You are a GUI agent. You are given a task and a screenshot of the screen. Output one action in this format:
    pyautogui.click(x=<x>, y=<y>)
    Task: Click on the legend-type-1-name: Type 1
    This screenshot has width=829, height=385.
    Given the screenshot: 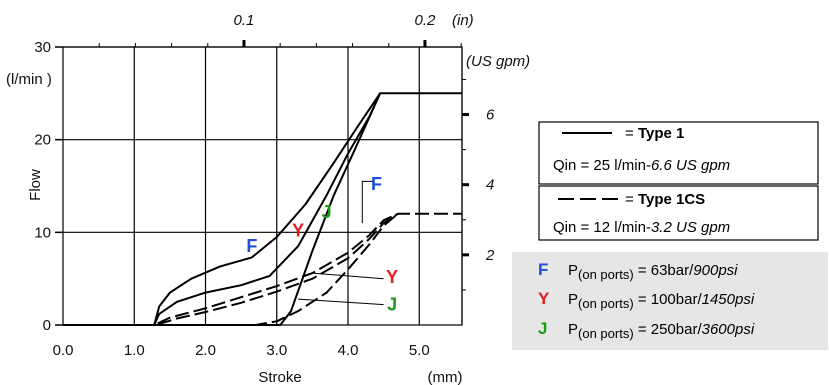 What is the action you would take?
    pyautogui.click(x=661, y=133)
    